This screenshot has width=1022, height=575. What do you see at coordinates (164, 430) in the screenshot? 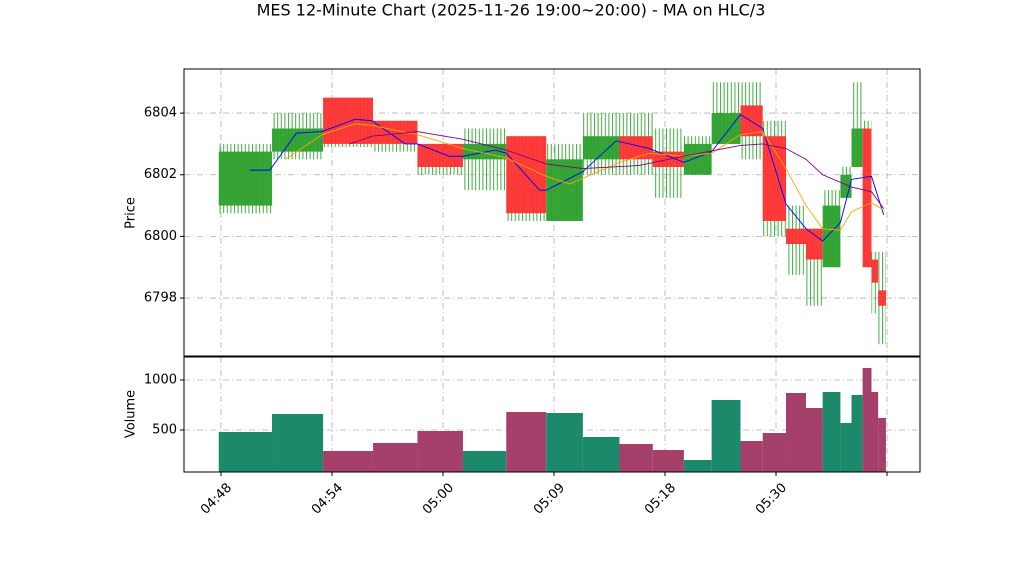
I see `y-tick-label: 500` at bounding box center [164, 430].